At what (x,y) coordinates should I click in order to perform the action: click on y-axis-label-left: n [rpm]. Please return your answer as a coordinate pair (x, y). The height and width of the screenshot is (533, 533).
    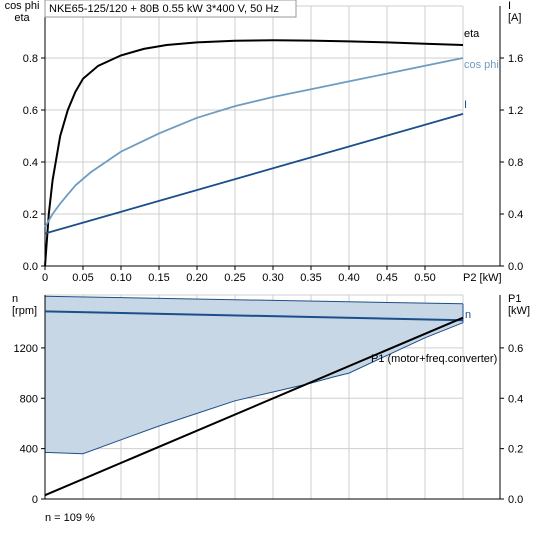
    Looking at the image, I should click on (24, 305).